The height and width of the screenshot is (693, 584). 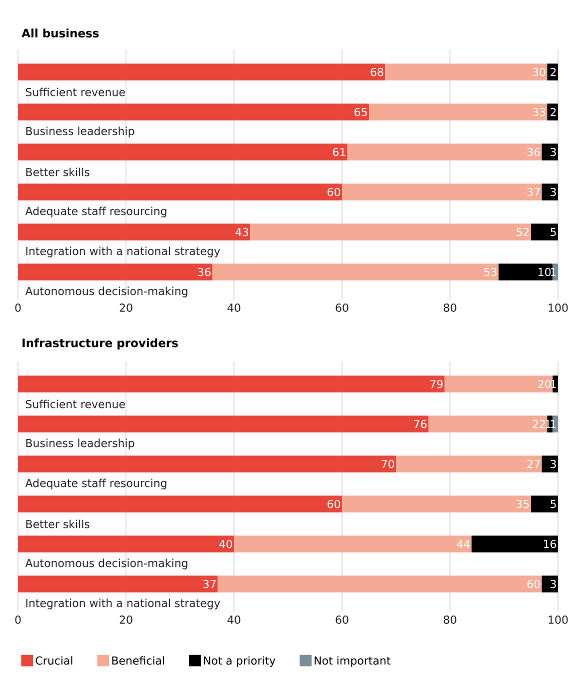 I want to click on data-label: 33, so click(x=539, y=112).